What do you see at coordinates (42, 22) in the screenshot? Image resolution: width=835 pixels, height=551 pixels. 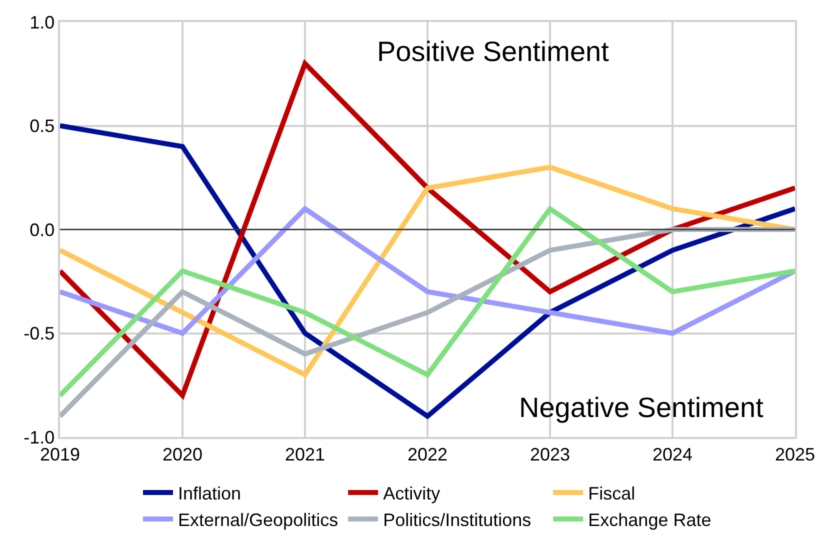 I see `y-tick-label: 1.0` at bounding box center [42, 22].